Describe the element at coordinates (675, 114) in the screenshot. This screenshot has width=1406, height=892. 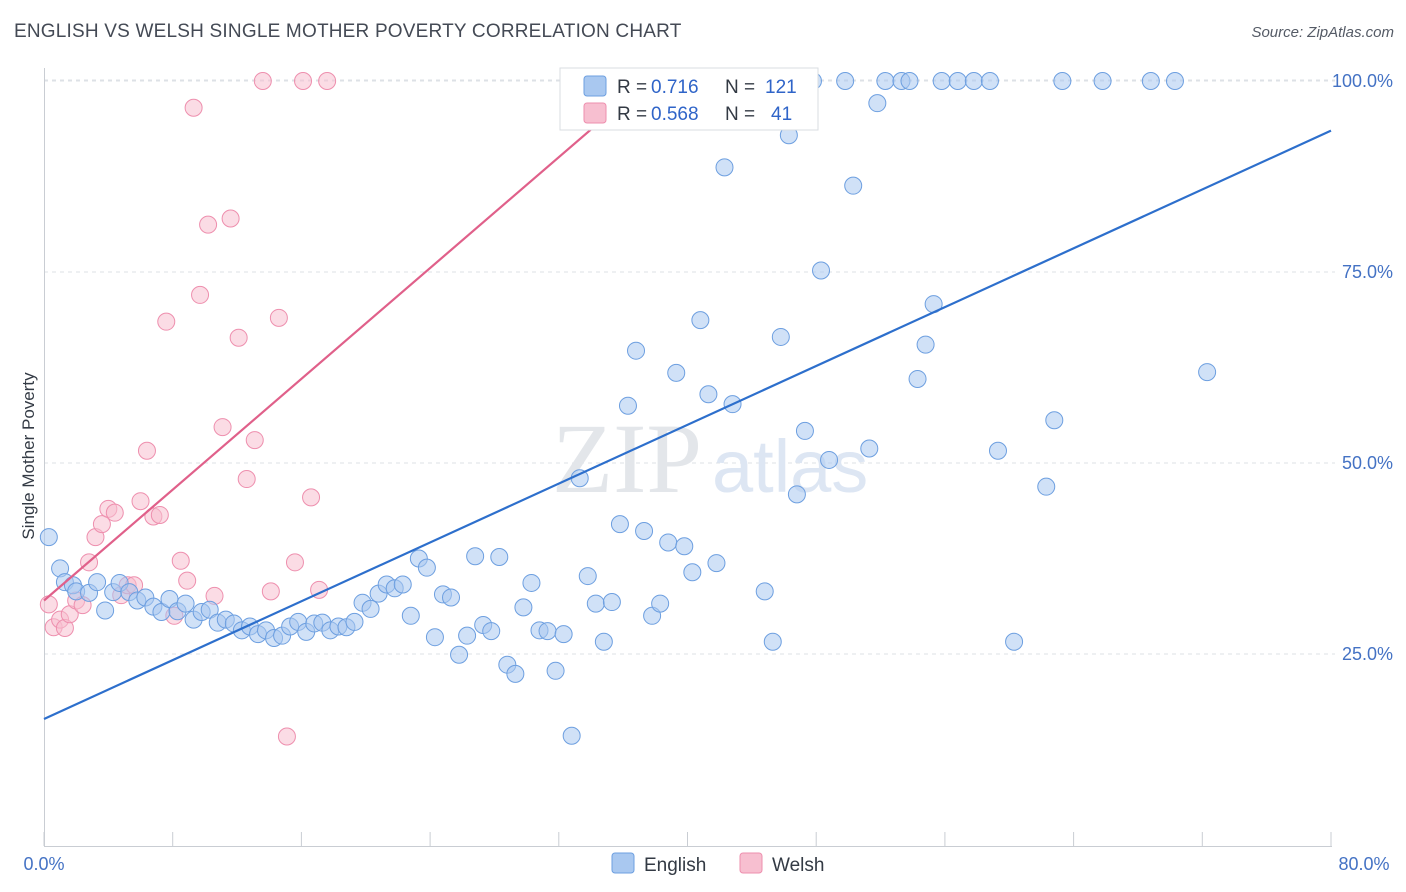
I see `welsh-r-value: 0.568` at that location.